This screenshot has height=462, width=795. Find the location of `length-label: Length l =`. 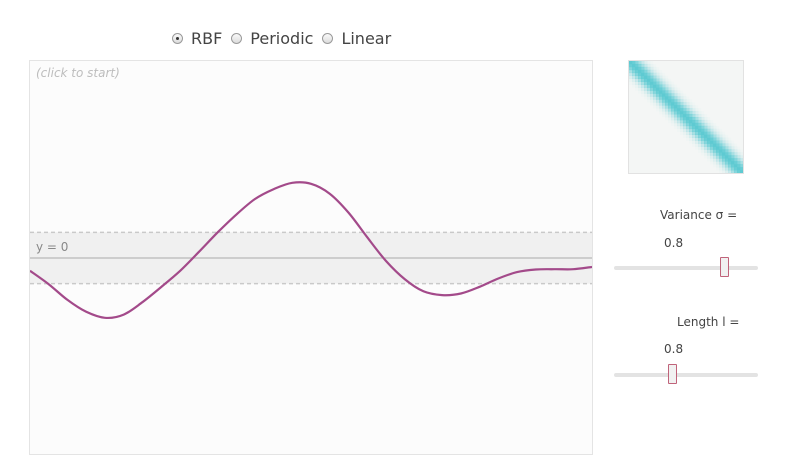

length-label: Length l = is located at coordinates (708, 322).